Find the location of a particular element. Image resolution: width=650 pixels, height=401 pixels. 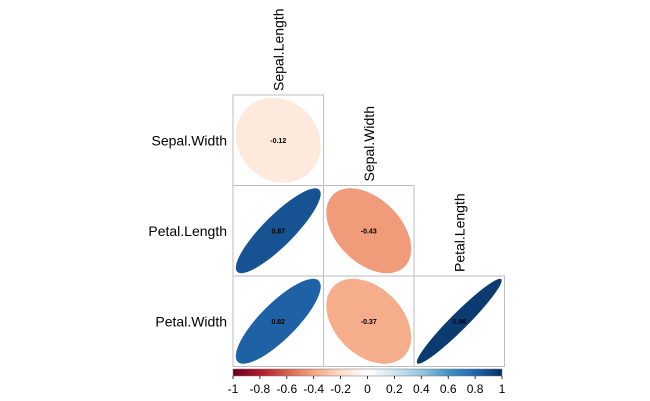

ellipse-petal-width-sepal-width is located at coordinates (369, 321).